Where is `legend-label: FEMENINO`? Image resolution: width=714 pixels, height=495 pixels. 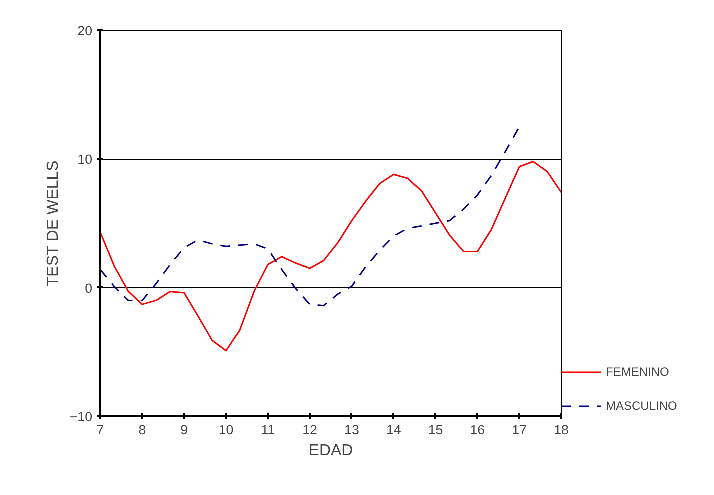 legend-label: FEMENINO is located at coordinates (638, 372).